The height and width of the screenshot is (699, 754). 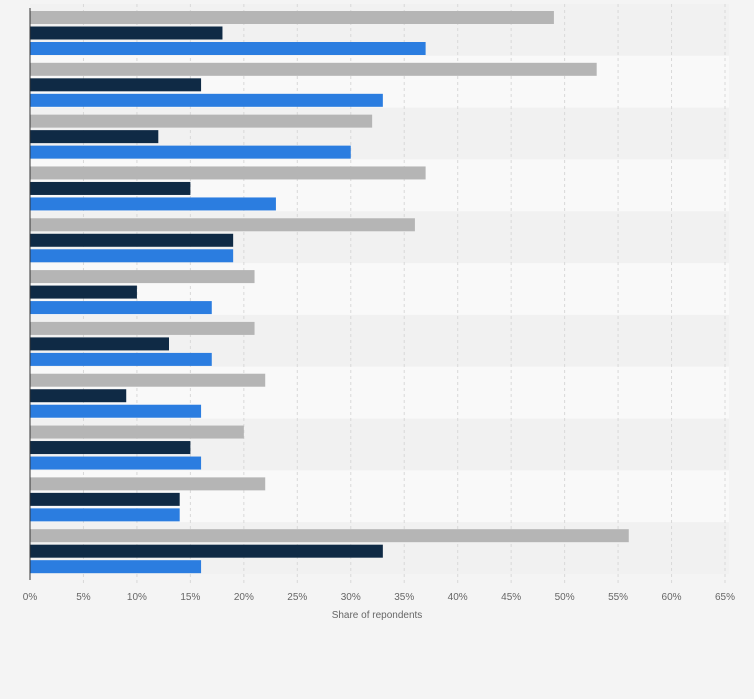 What do you see at coordinates (83, 597) in the screenshot?
I see `x-tick-label: 5%` at bounding box center [83, 597].